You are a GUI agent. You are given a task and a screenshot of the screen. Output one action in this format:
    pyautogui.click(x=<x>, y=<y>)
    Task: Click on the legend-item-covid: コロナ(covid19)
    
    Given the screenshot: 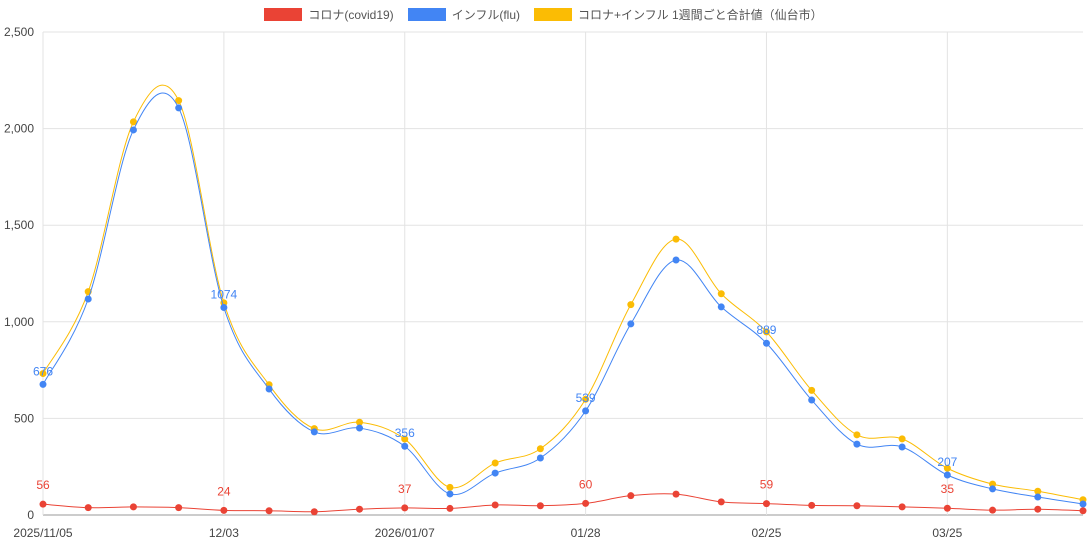 What is the action you would take?
    pyautogui.click(x=329, y=14)
    